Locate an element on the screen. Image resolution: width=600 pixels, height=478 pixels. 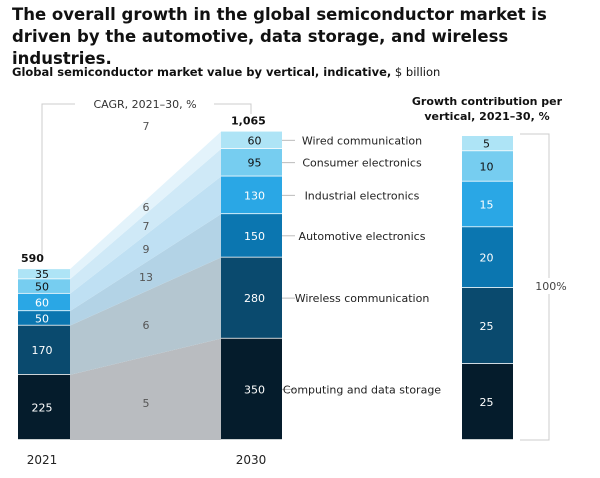
cagr-bracket-right is located at coordinates (233, 108).